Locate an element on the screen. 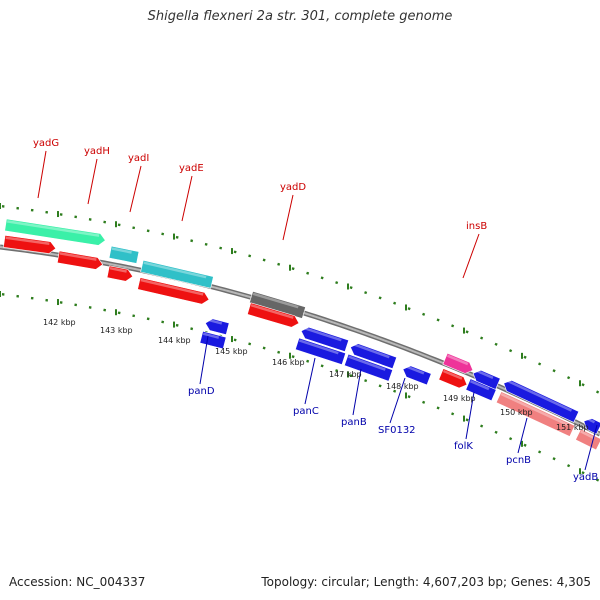 The height and width of the screenshot is (600, 600). tick-label: 142 kbp is located at coordinates (59, 322).